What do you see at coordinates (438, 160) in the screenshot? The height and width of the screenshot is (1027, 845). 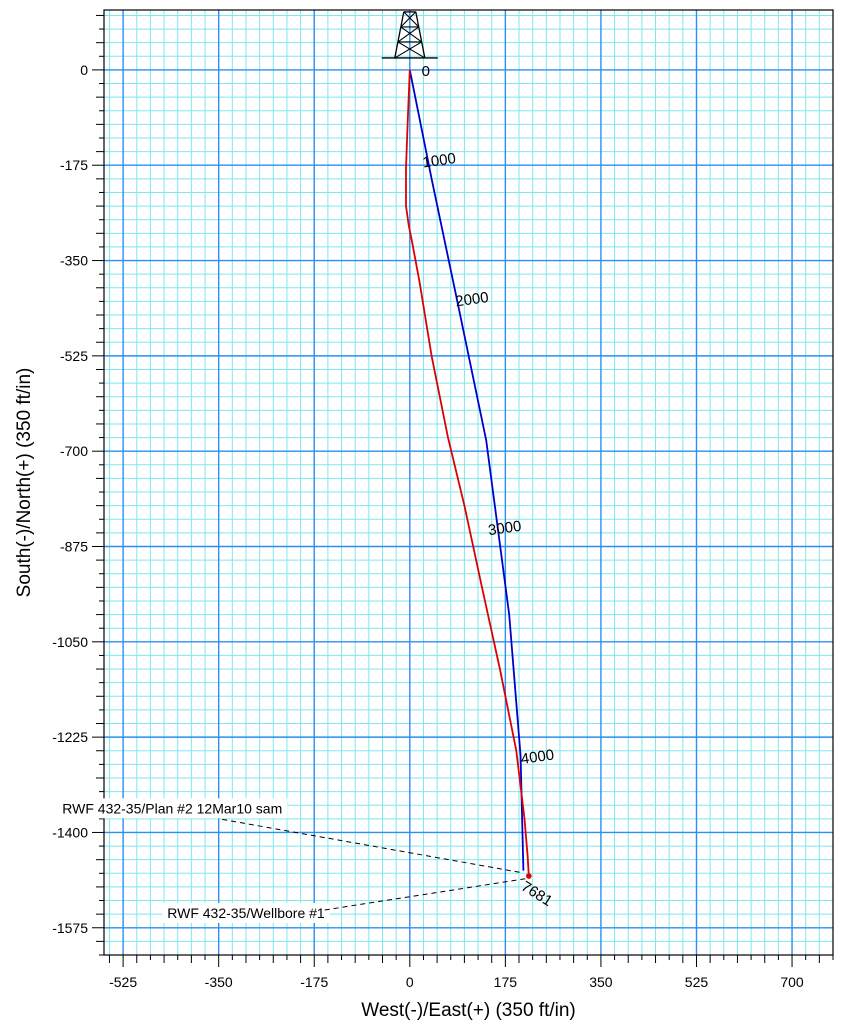 I see `md-depth-label: 1000` at bounding box center [438, 160].